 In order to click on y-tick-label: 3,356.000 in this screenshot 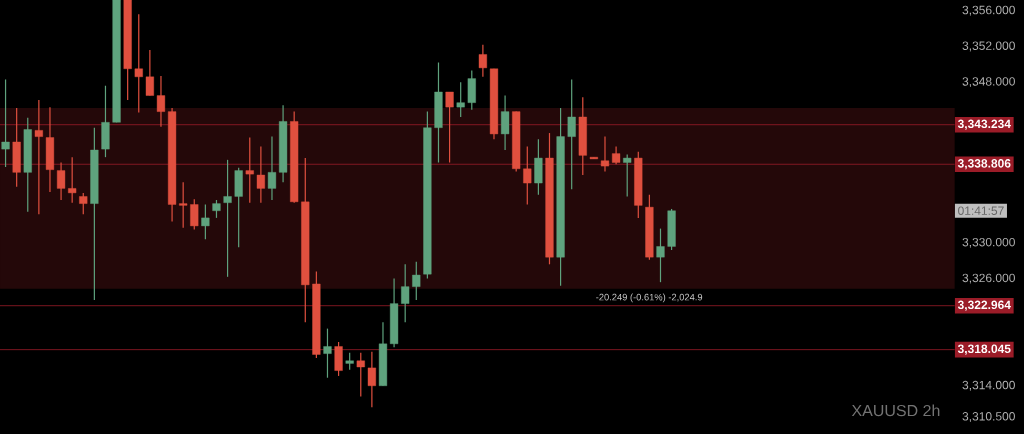, I will do `click(988, 10)`.